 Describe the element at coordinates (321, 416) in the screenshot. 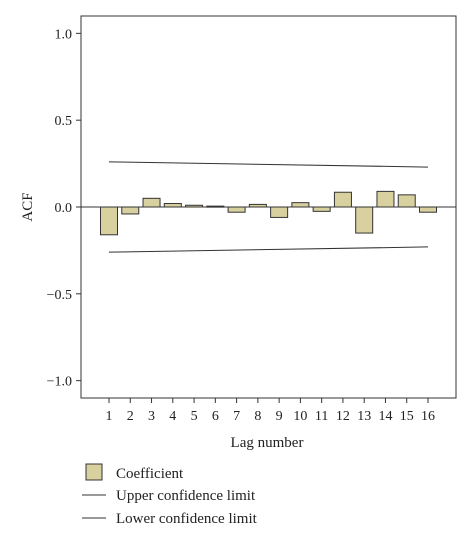

I see `x-tick-label: 11` at that location.